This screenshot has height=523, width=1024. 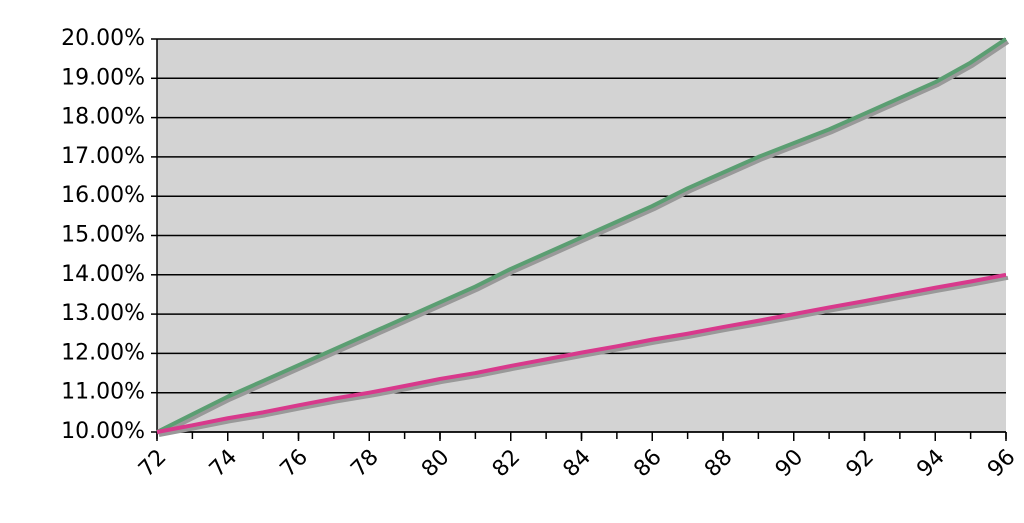 I want to click on x-tick-label: 82, so click(x=506, y=463).